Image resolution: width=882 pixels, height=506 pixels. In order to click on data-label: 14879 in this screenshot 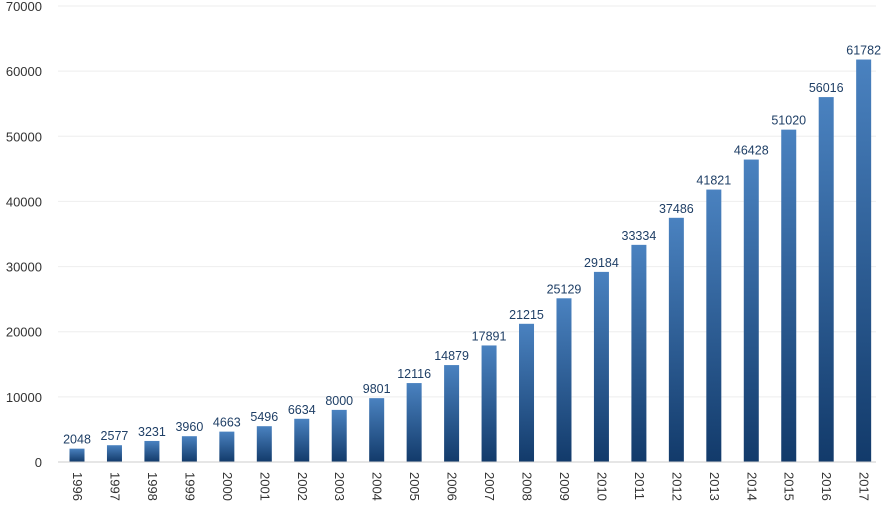, I will do `click(451, 356)`.